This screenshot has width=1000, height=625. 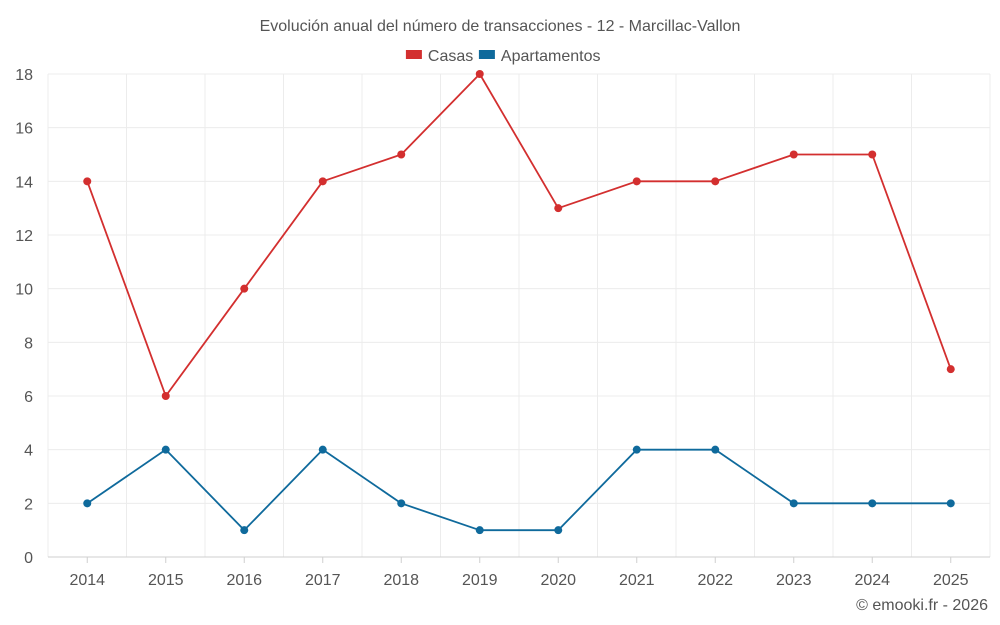 I want to click on y-tick-label: 8, so click(x=28, y=343).